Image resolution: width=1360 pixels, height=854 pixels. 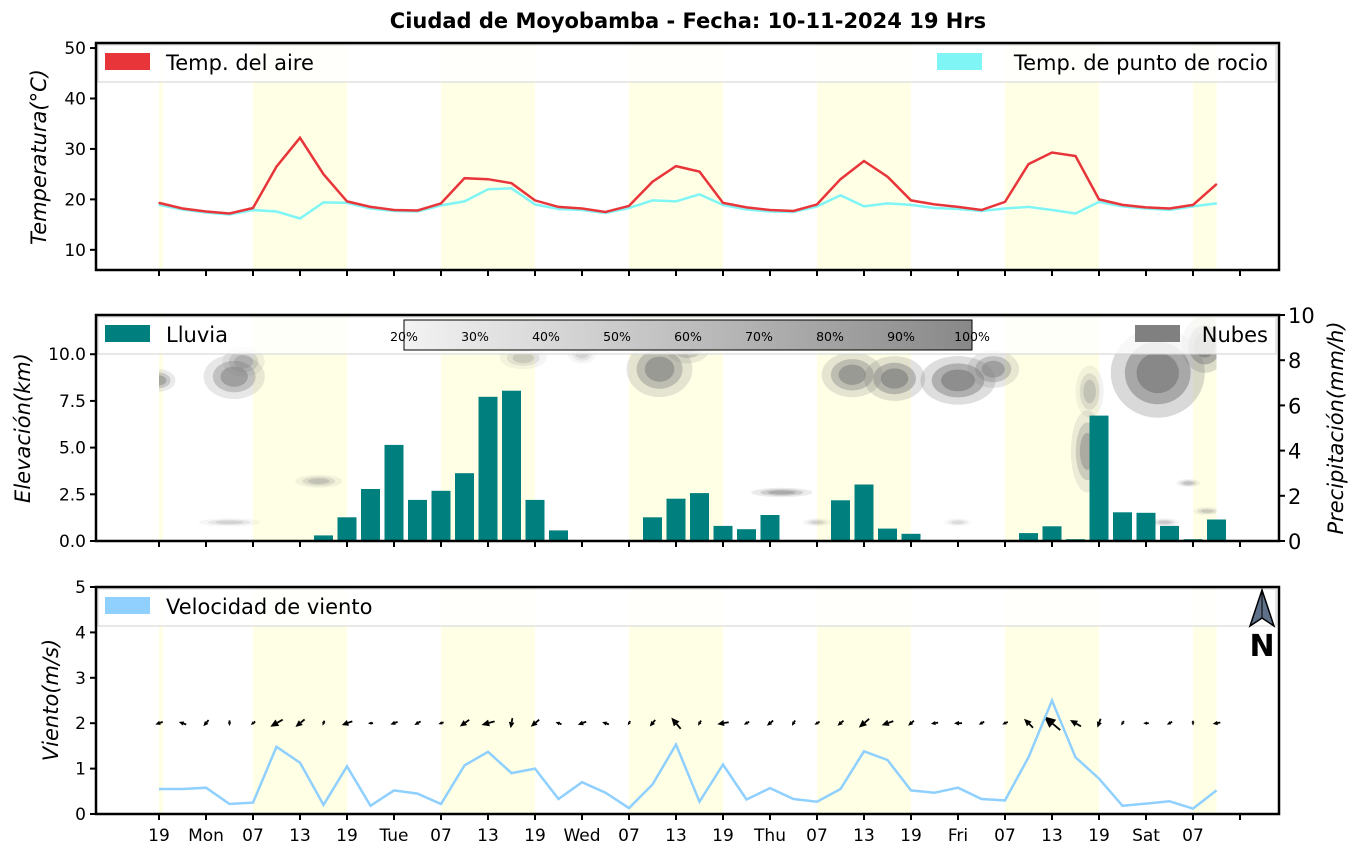 What do you see at coordinates (1140, 63) in the screenshot?
I see `legend-label-dew-point: Temp. de punto de rocio` at bounding box center [1140, 63].